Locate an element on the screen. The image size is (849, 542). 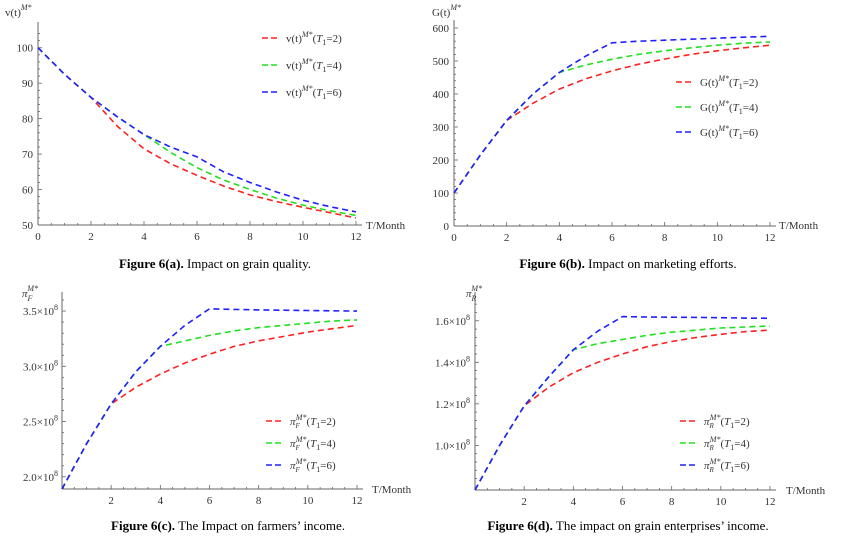
legend-entry: πRM*(T1=2) is located at coordinates (727, 421).